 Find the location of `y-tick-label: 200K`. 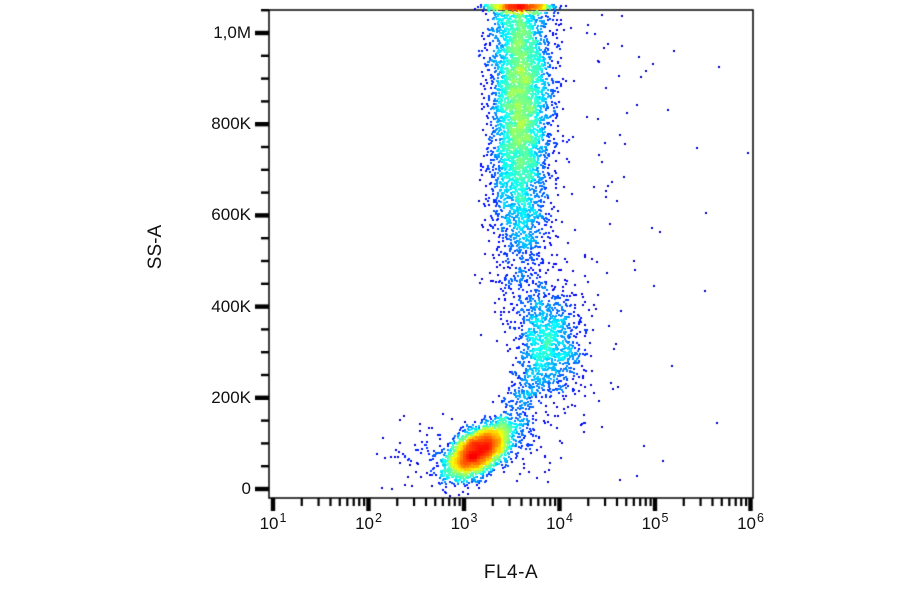

y-tick-label: 200K is located at coordinates (231, 397).